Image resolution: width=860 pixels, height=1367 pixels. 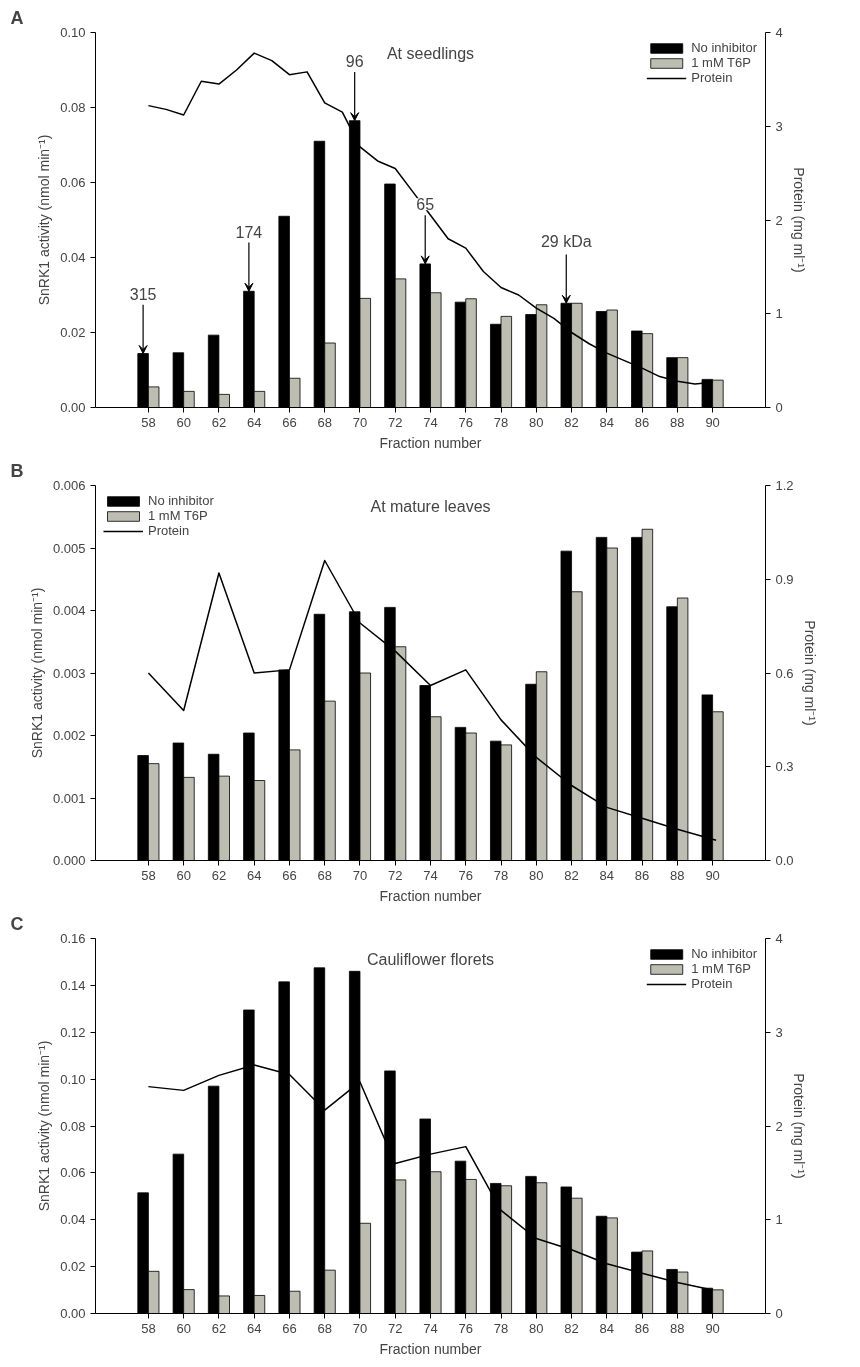 What do you see at coordinates (69, 610) in the screenshot?
I see `y-tick-label: 0.004` at bounding box center [69, 610].